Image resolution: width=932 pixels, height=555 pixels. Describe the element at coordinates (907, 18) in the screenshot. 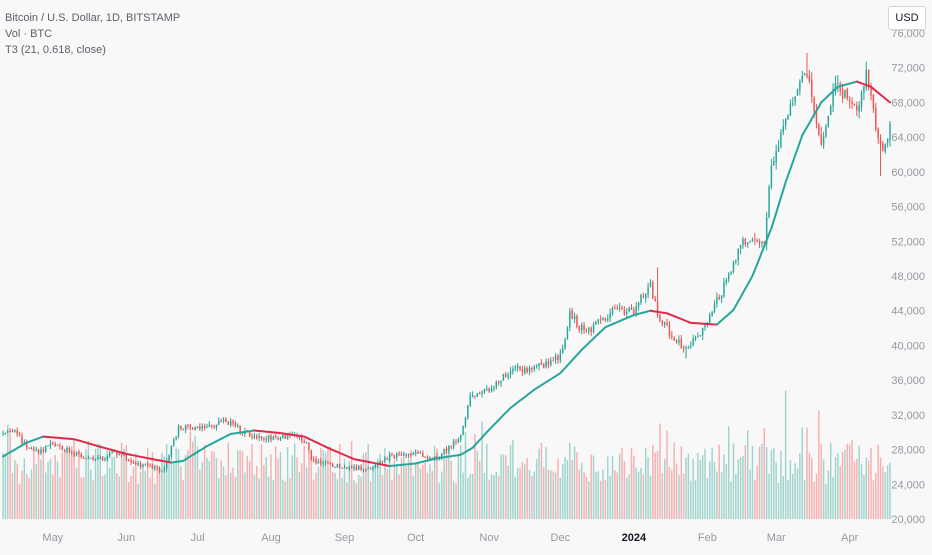

I see `currency-button: USD` at that location.